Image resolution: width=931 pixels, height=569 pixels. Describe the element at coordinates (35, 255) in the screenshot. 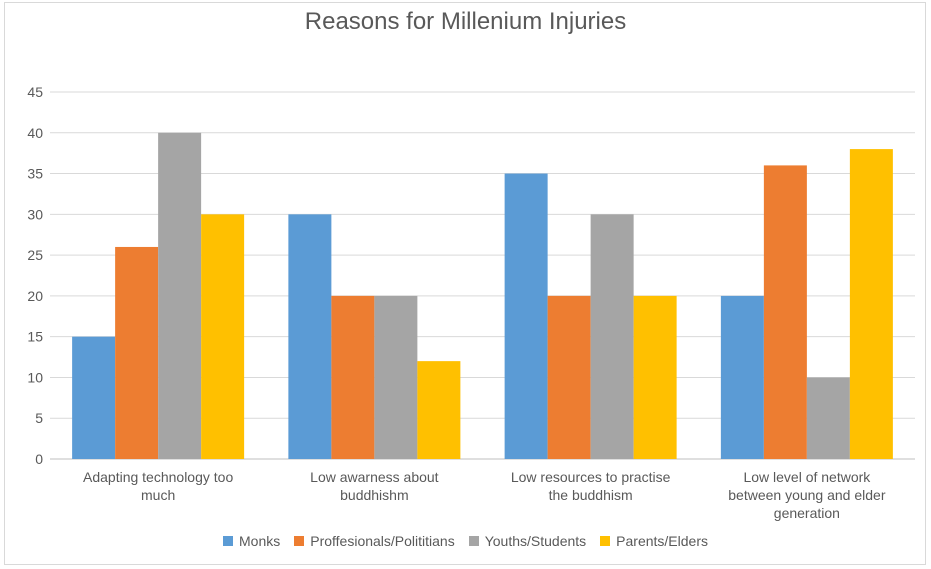

I see `y-tick-label: 25` at that location.